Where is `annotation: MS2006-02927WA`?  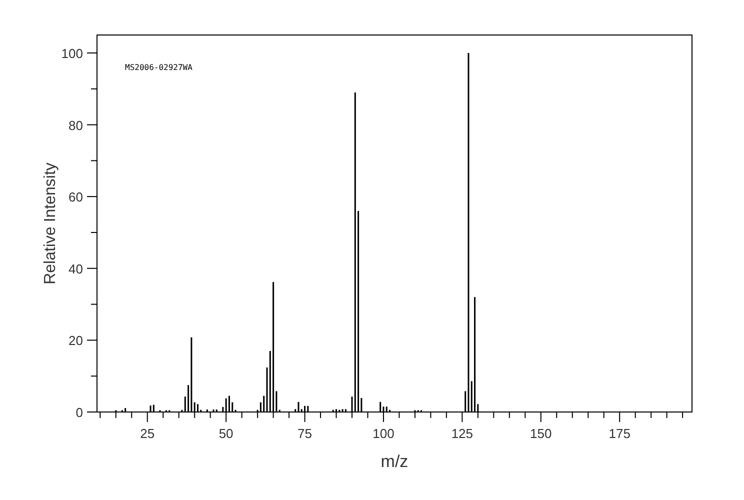
annotation: MS2006-02927WA is located at coordinates (159, 67).